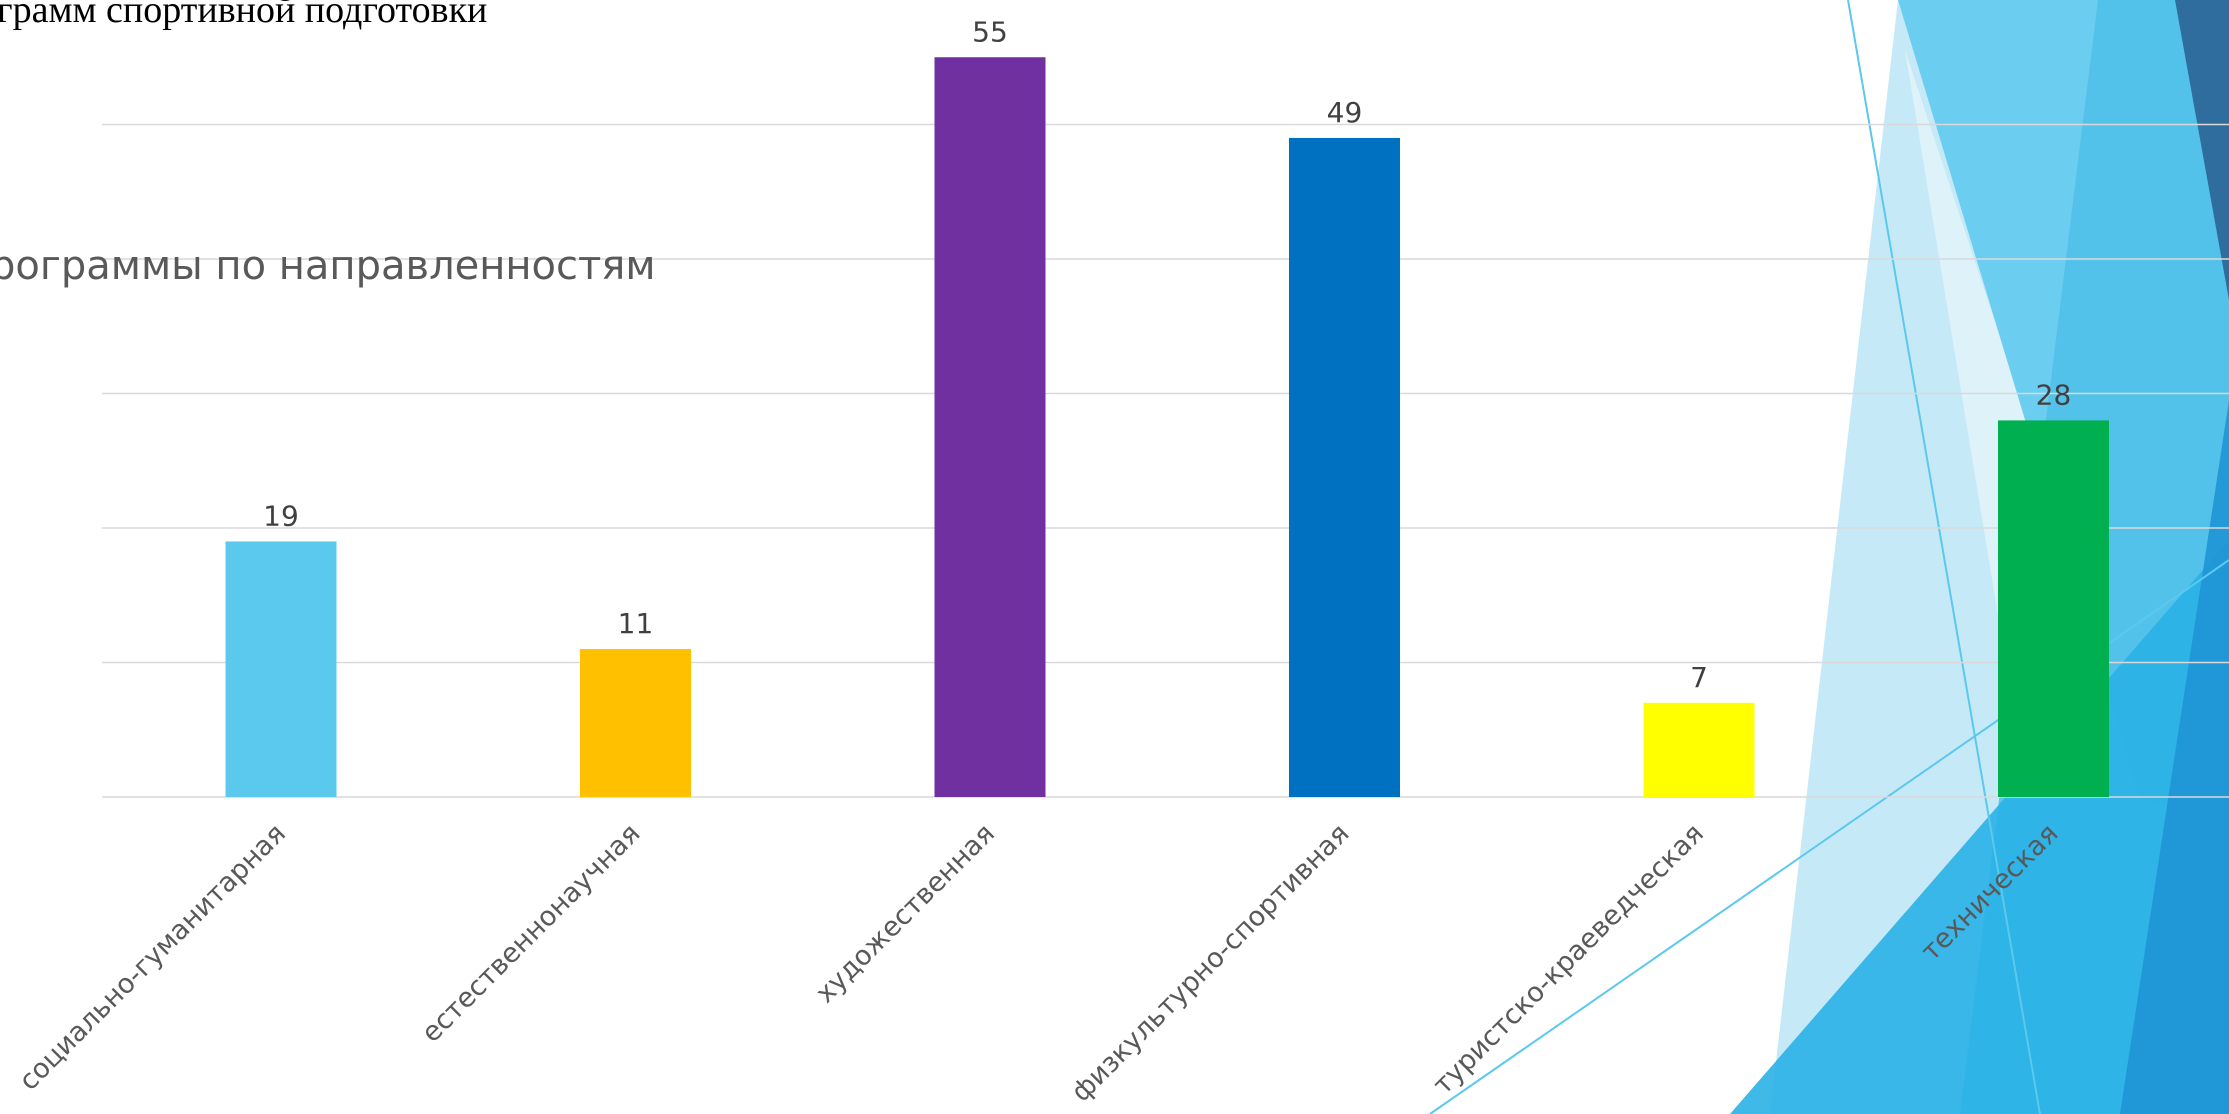  Describe the element at coordinates (1568, 959) in the screenshot. I see `tick-label-5: туристско-краеведческая` at that location.